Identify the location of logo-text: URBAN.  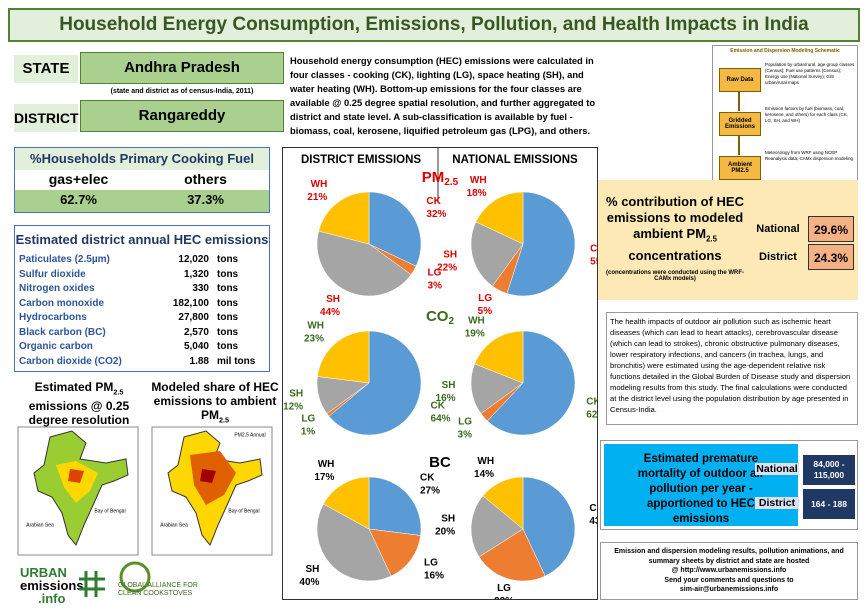
(43, 572).